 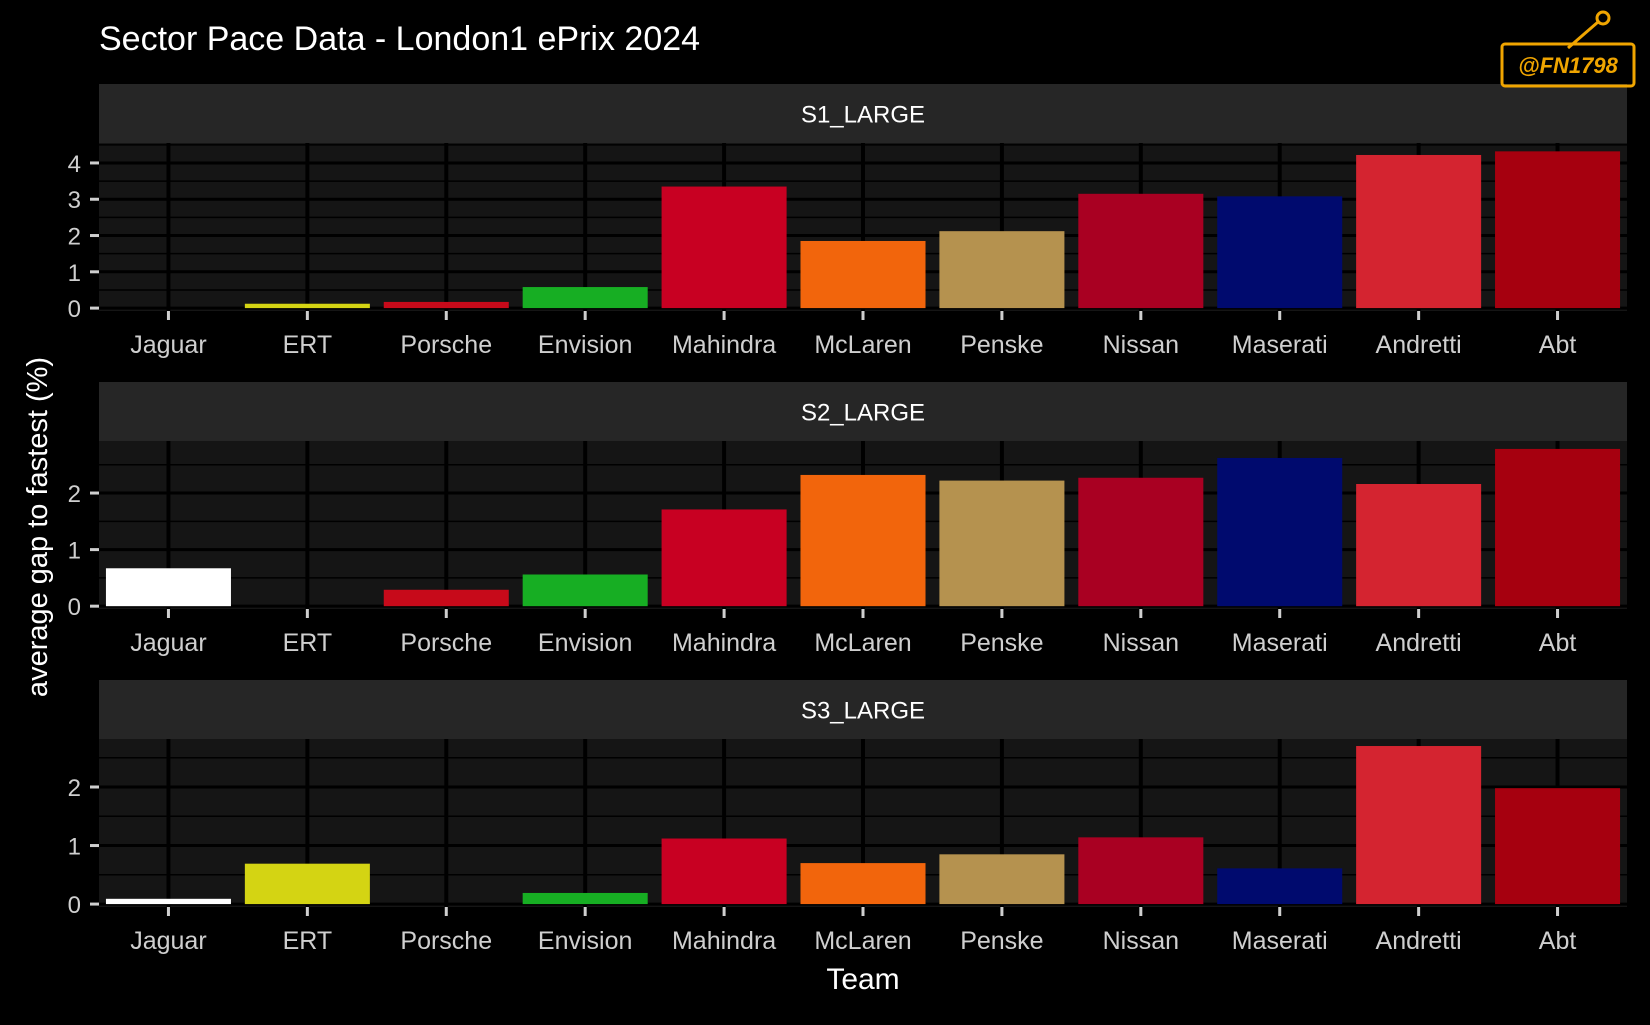 I want to click on chart-title: Sector Pace Data - London1 ePrix 2024, so click(x=399, y=39).